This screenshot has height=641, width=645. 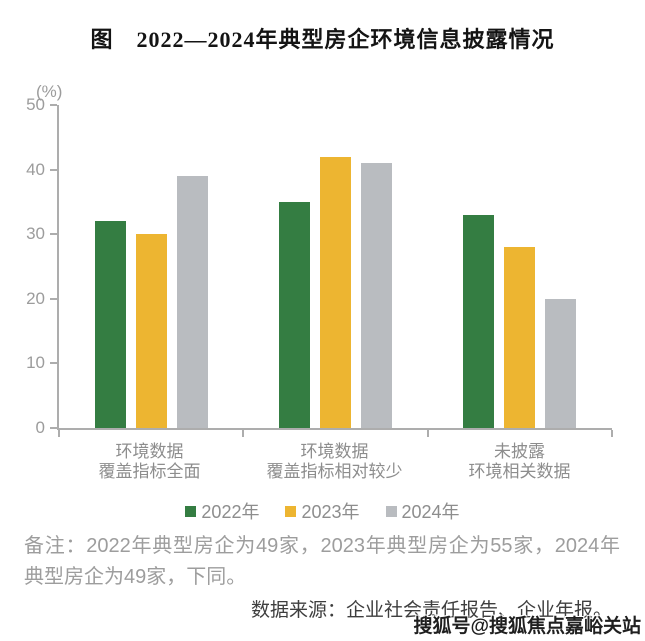 I want to click on y-tick-label: 0, so click(x=40, y=427).